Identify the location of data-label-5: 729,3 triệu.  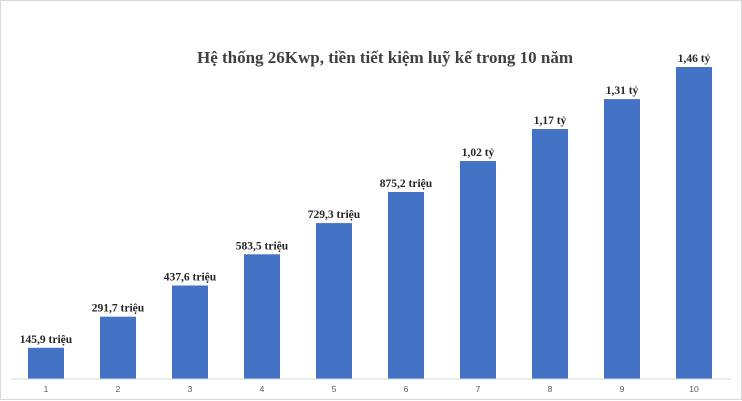
(334, 215).